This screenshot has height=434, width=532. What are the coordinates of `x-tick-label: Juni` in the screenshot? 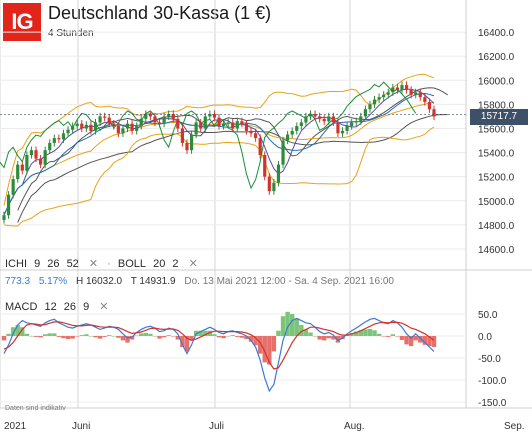 It's located at (81, 426).